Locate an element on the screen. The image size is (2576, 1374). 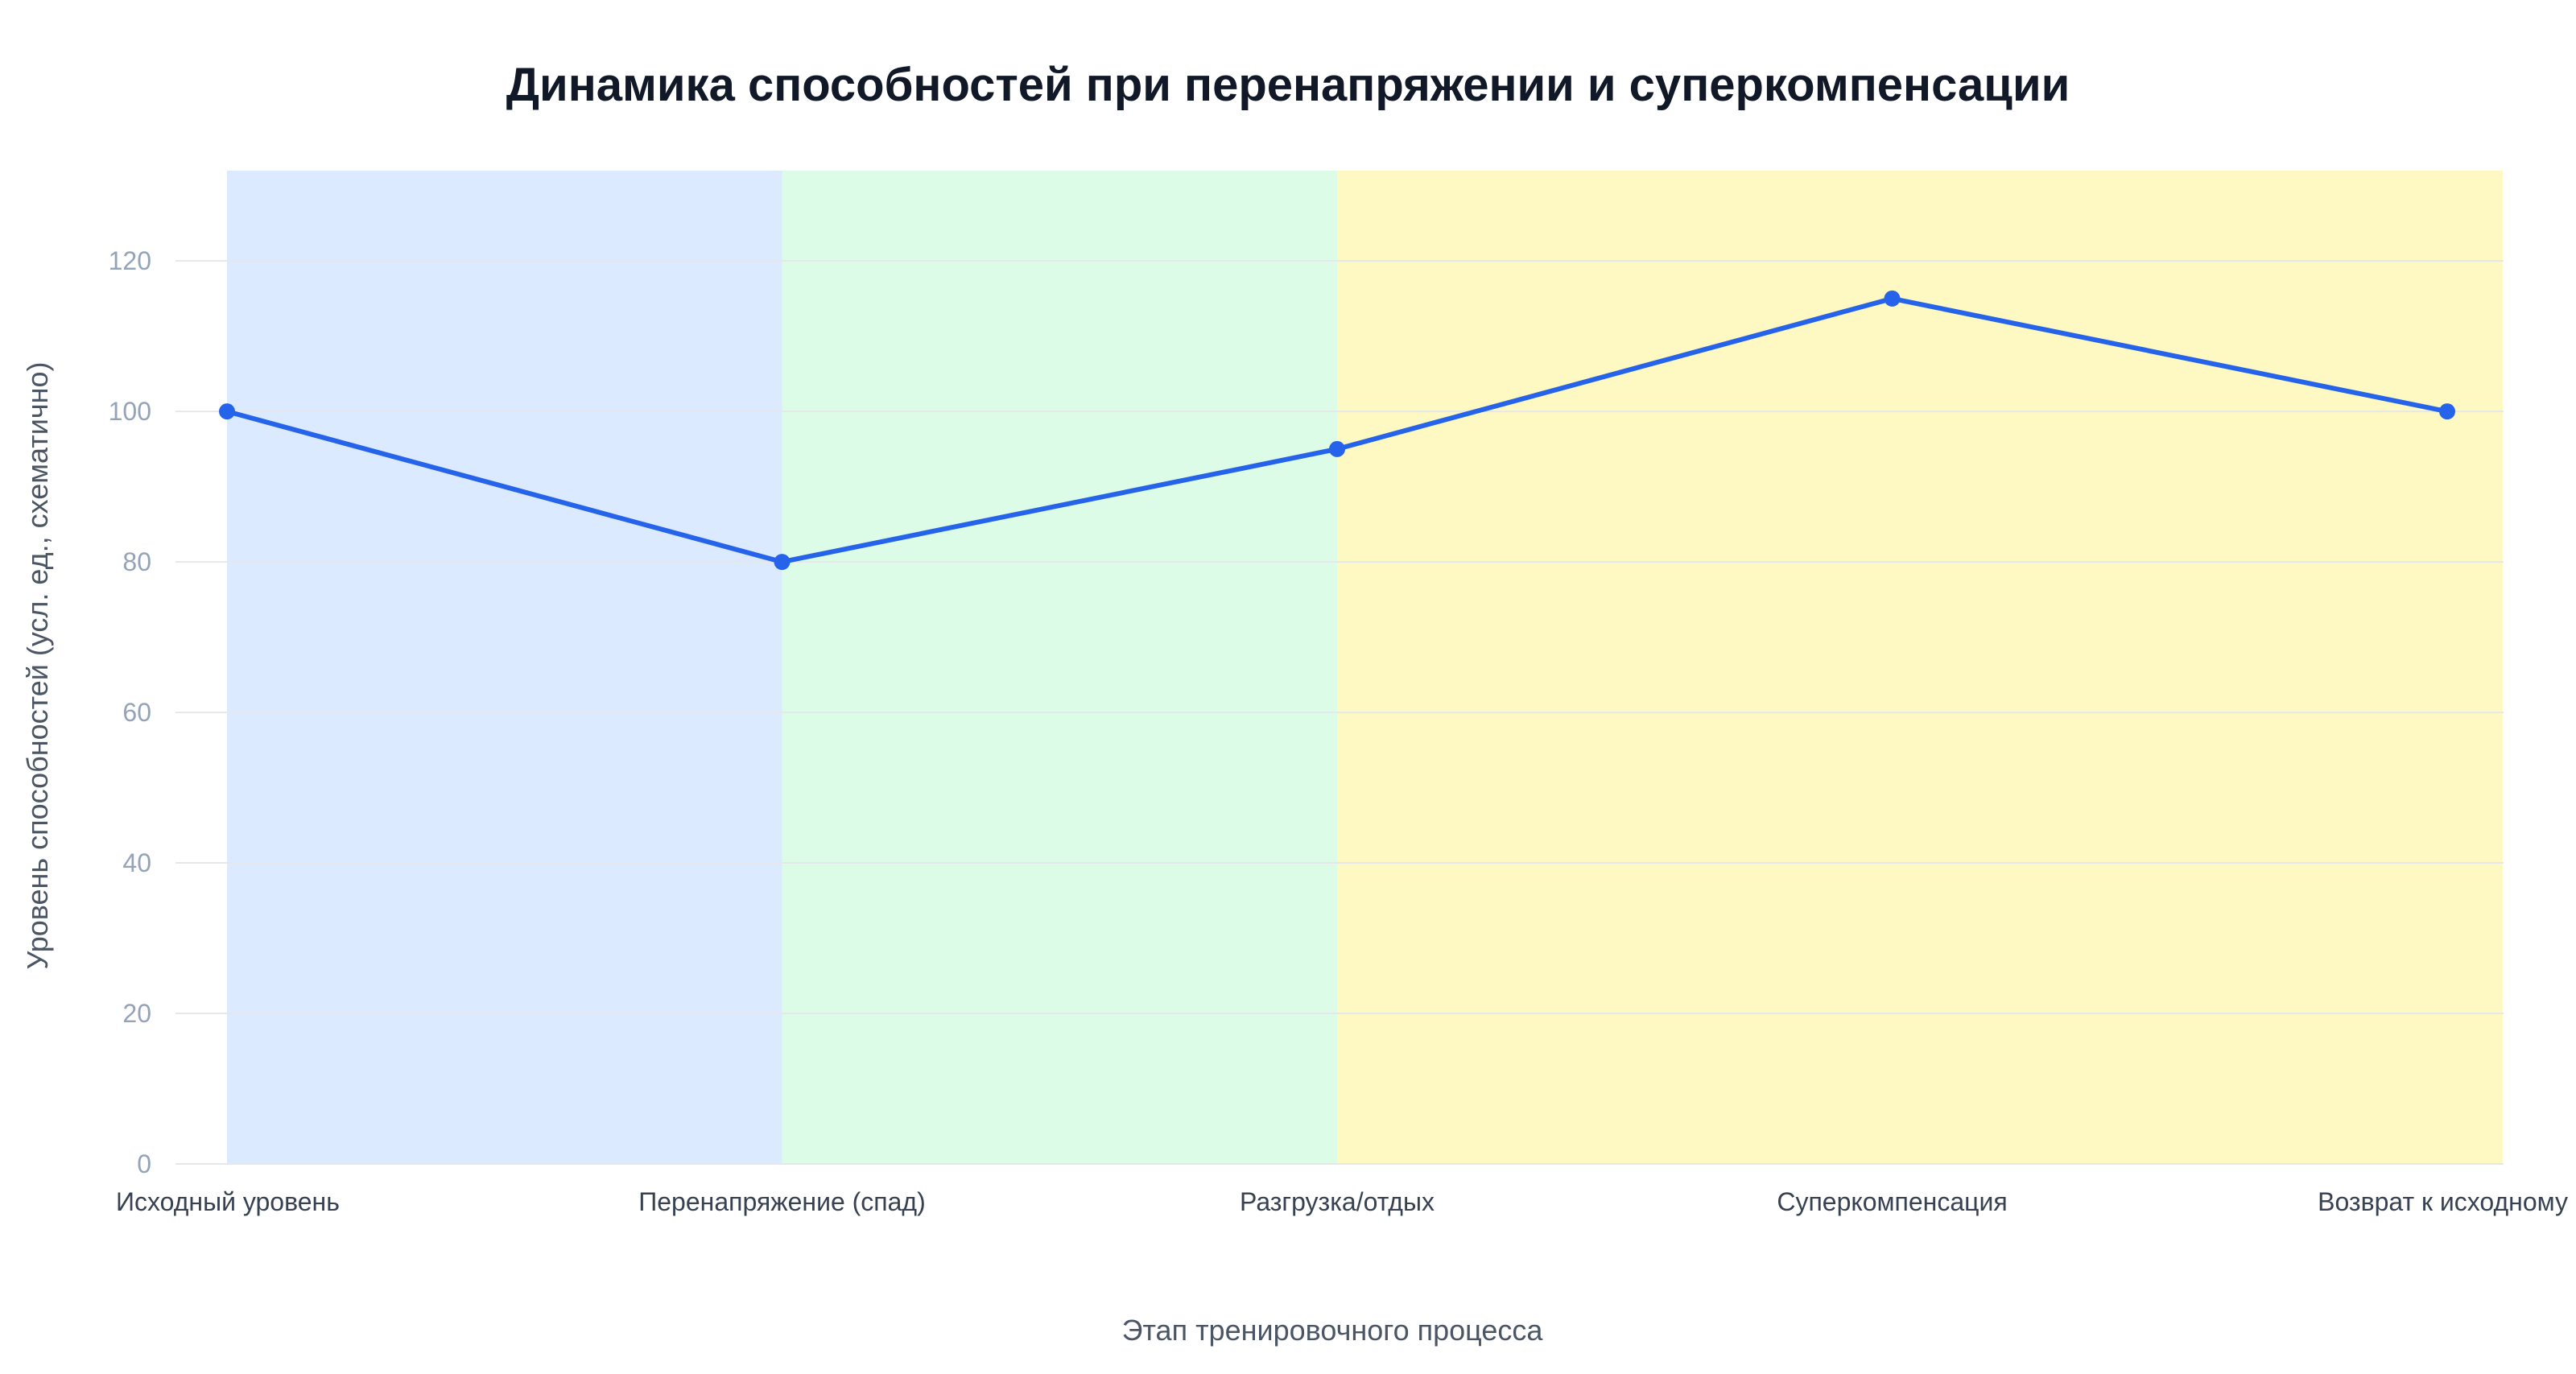
y-tick-label: 80 is located at coordinates (136, 561).